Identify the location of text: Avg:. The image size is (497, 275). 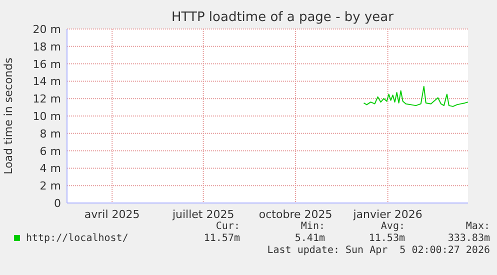
(392, 226).